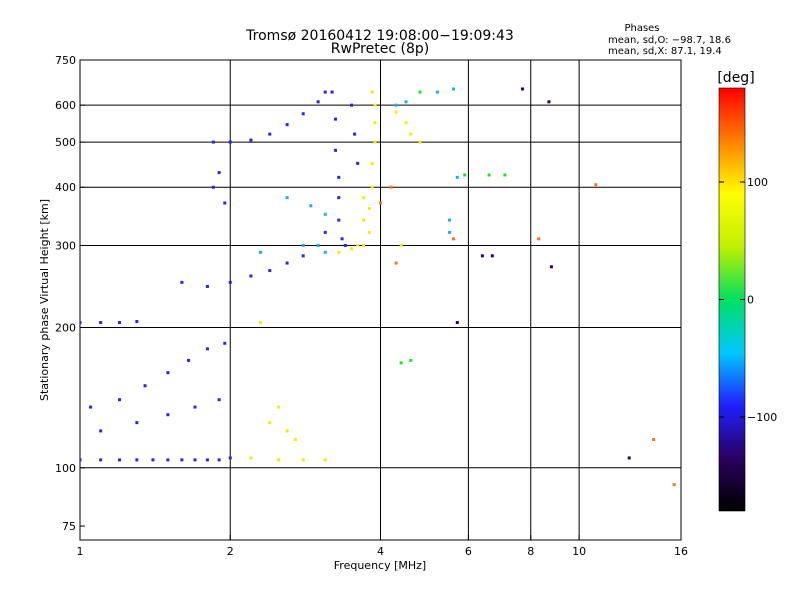  I want to click on x-tick-label: 2, so click(230, 551).